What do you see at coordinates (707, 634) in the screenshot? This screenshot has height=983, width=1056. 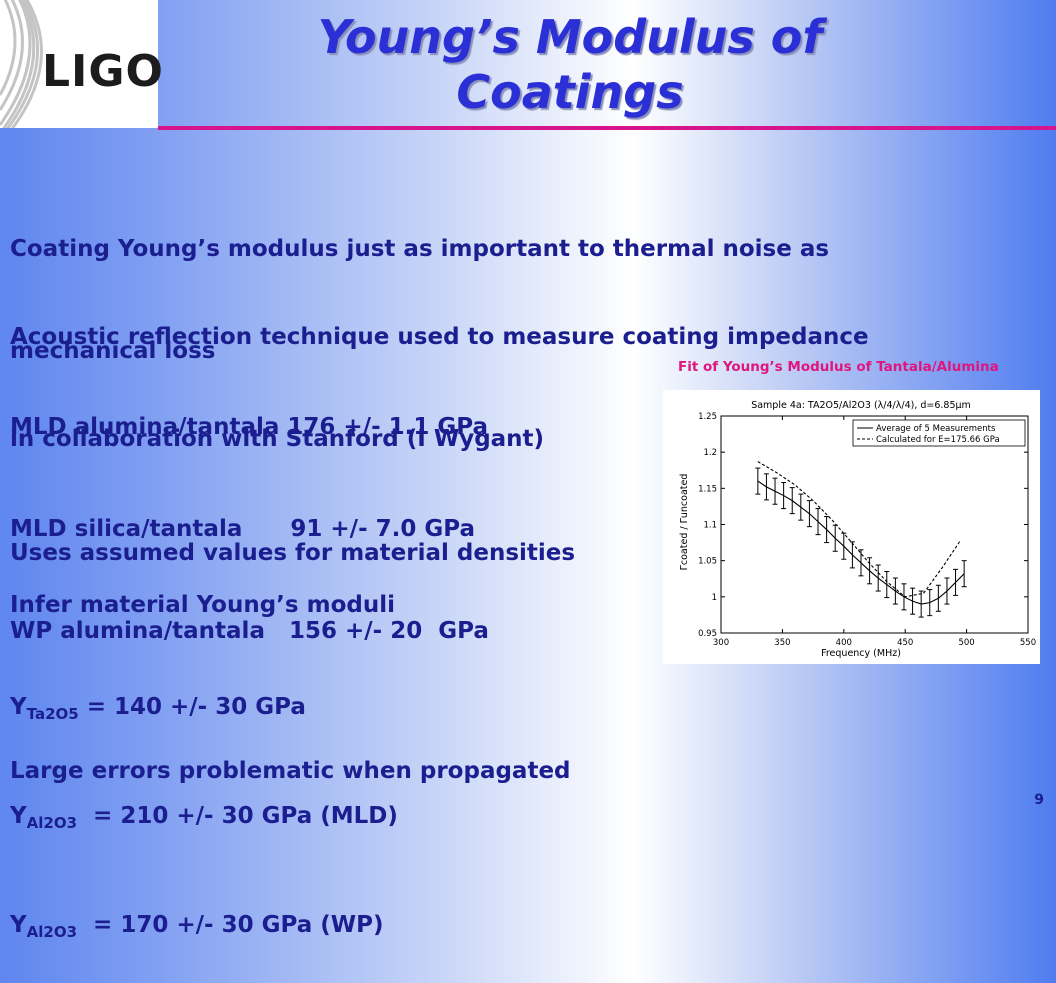 I see `y-tick-label: 0.95` at bounding box center [707, 634].